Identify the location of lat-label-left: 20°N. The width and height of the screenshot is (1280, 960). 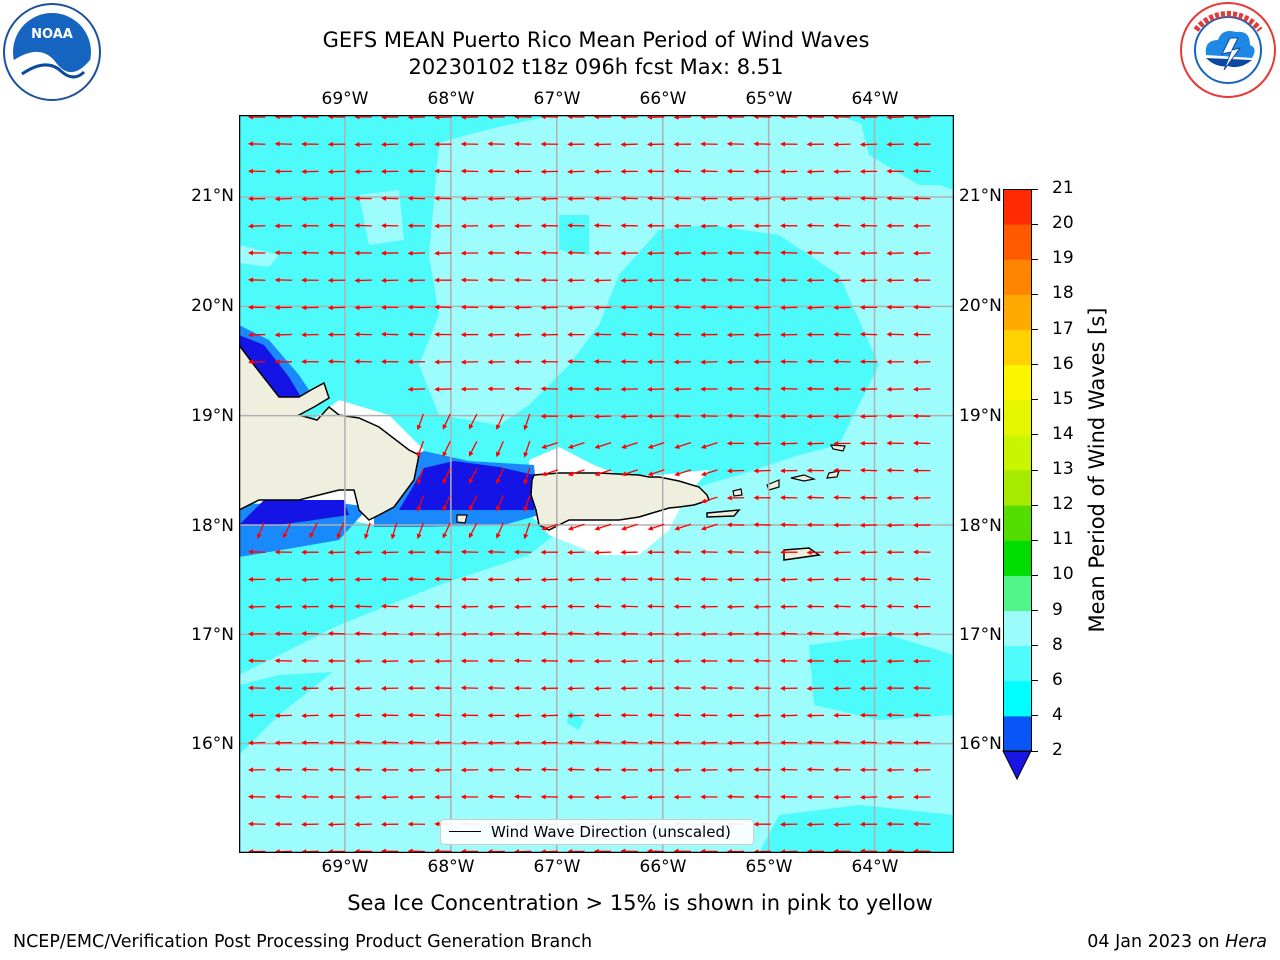
(212, 306).